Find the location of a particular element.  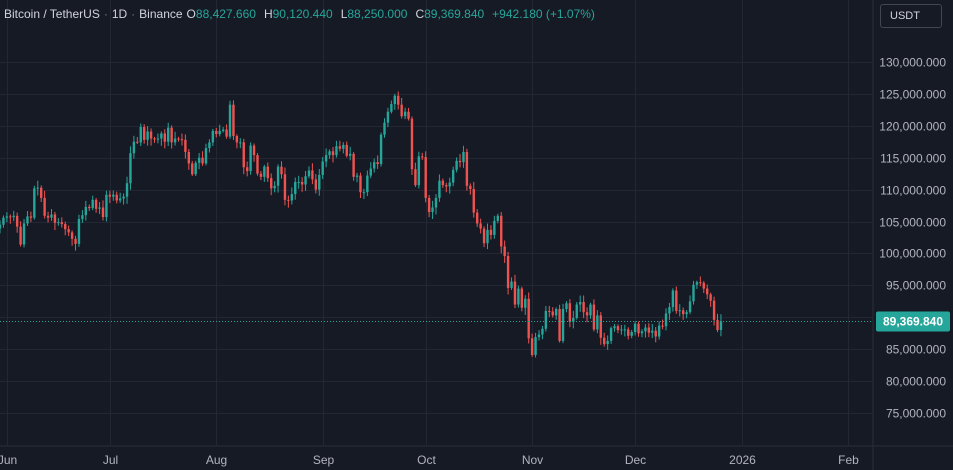

price-tick-label: 115,000.000 is located at coordinates (913, 159).